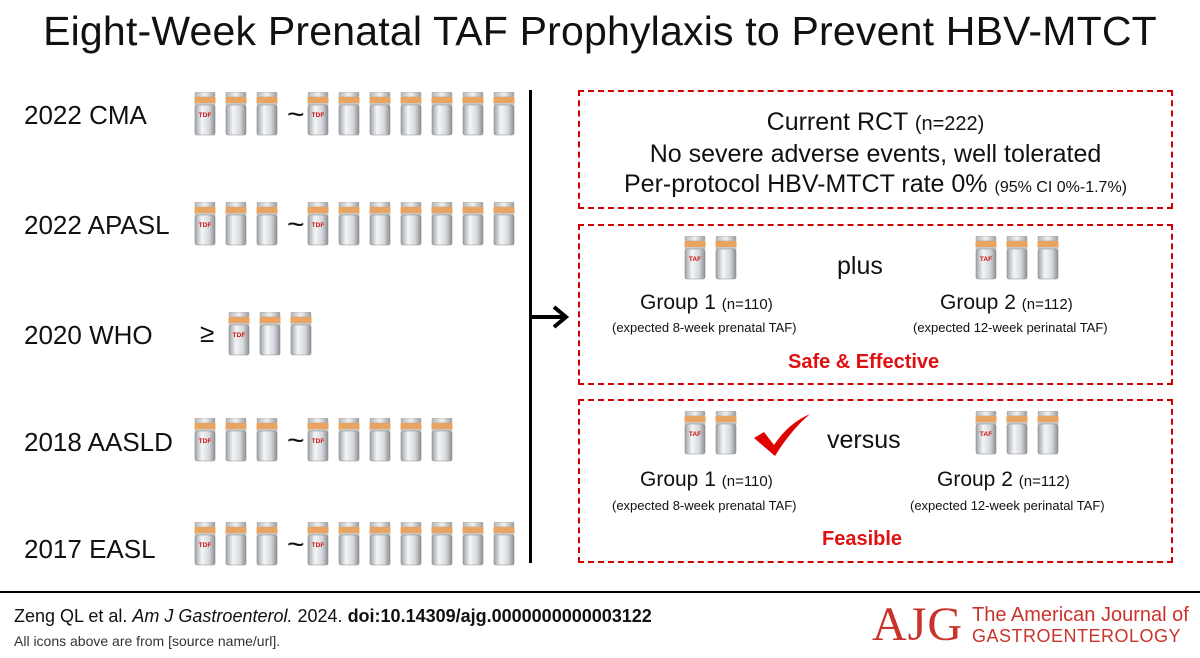  Describe the element at coordinates (837, 122) in the screenshot. I see `rct-title: Current RCT` at that location.